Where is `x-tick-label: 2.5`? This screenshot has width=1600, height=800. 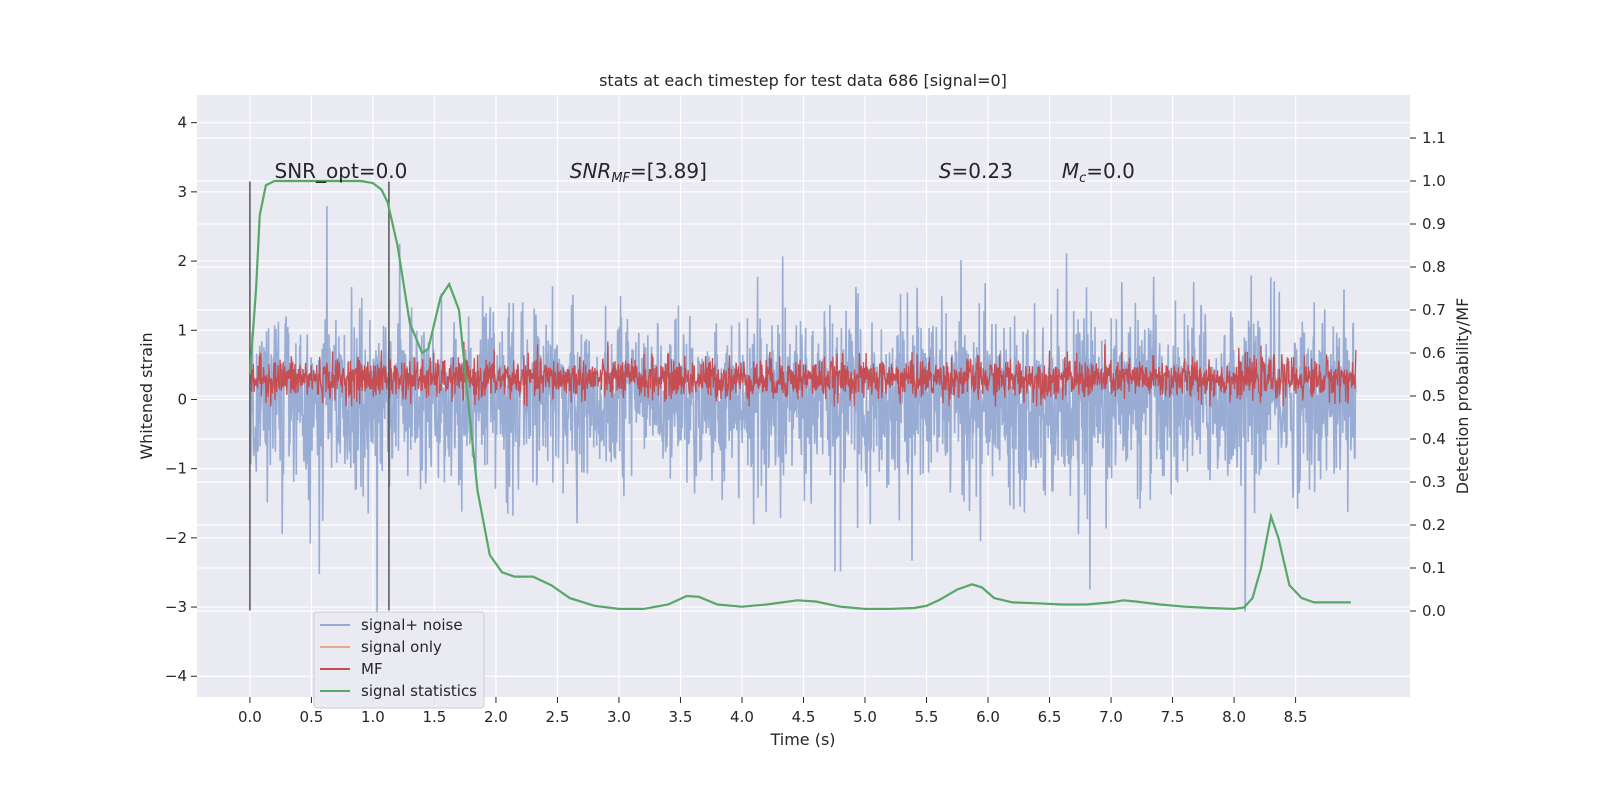 x-tick-label: 2.5 is located at coordinates (558, 717).